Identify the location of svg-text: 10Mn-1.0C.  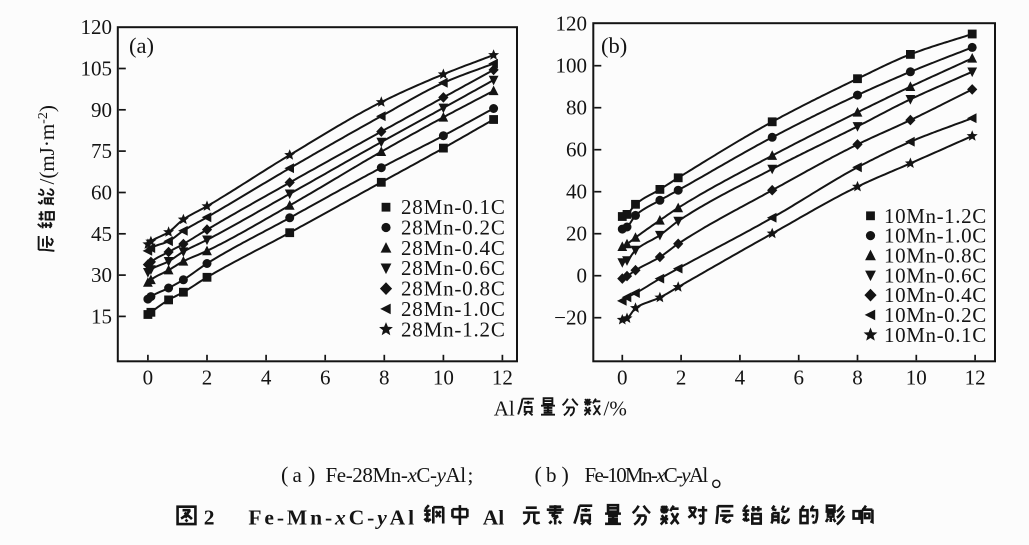
(935, 236).